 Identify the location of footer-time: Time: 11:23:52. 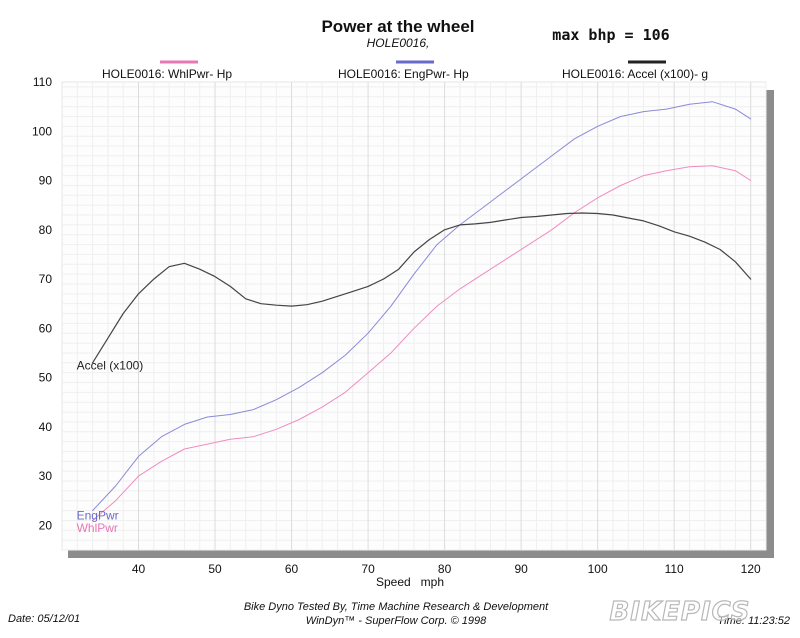
(754, 621).